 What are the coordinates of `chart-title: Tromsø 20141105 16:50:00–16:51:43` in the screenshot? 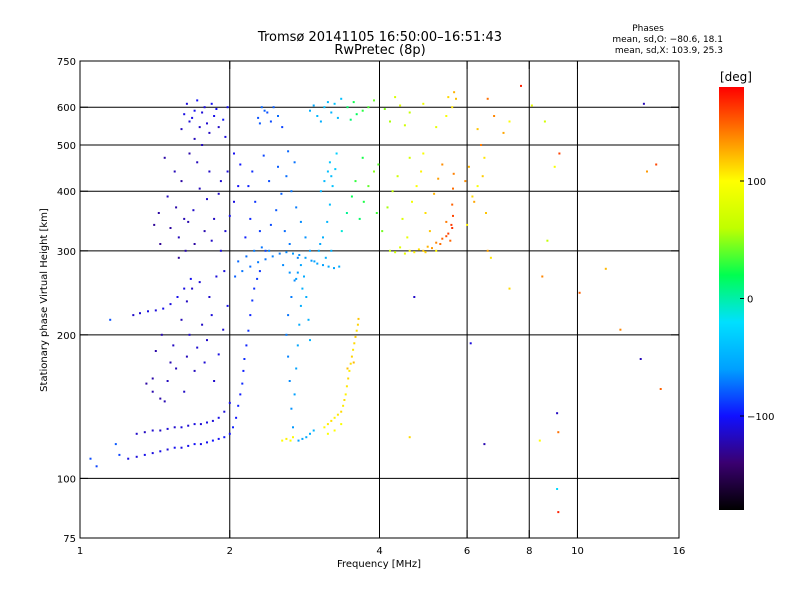 It's located at (379, 37).